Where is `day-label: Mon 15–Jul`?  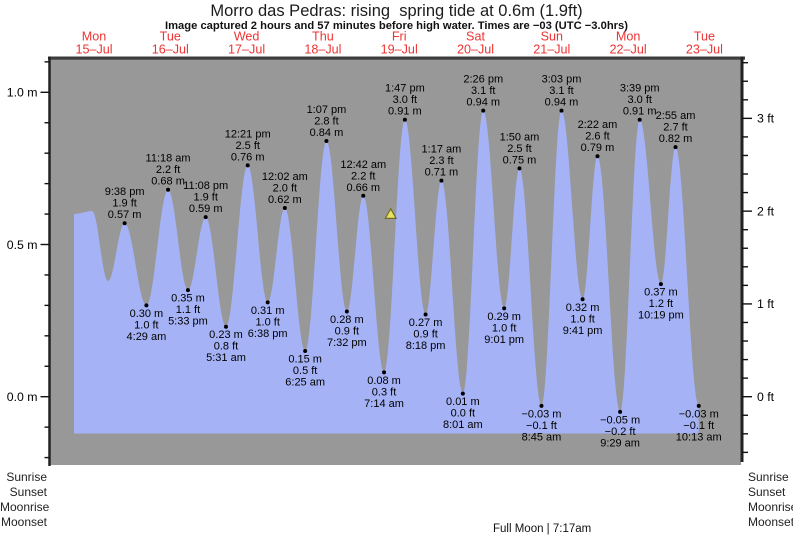
day-label: Mon 15–Jul is located at coordinates (93, 43).